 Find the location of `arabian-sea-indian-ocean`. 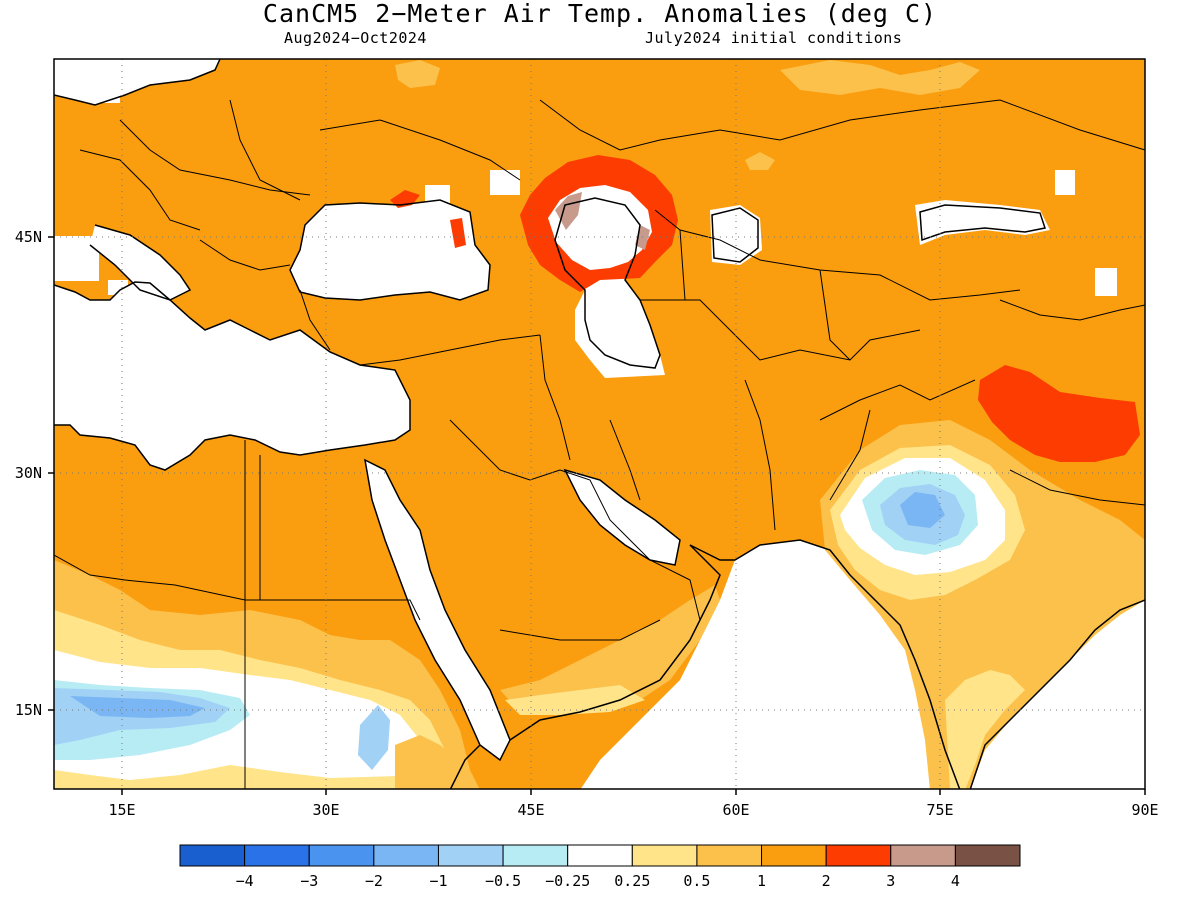

arabian-sea-indian-ocean is located at coordinates (770, 664).